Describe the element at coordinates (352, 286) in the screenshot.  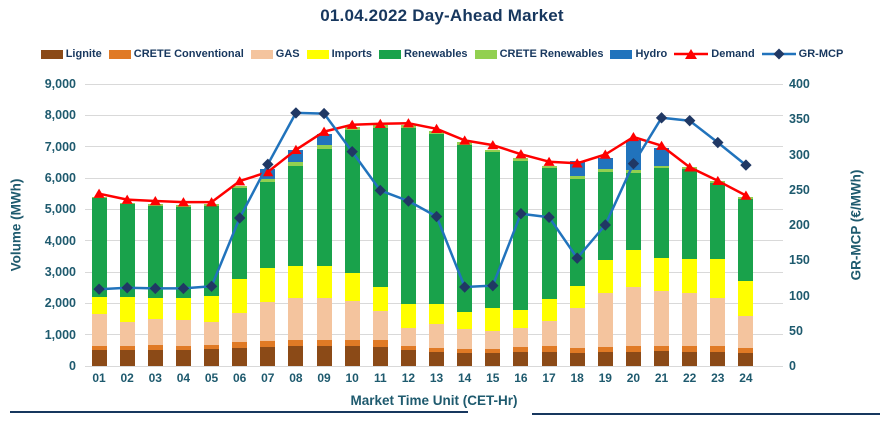
I see `bar-h10-imports` at that location.